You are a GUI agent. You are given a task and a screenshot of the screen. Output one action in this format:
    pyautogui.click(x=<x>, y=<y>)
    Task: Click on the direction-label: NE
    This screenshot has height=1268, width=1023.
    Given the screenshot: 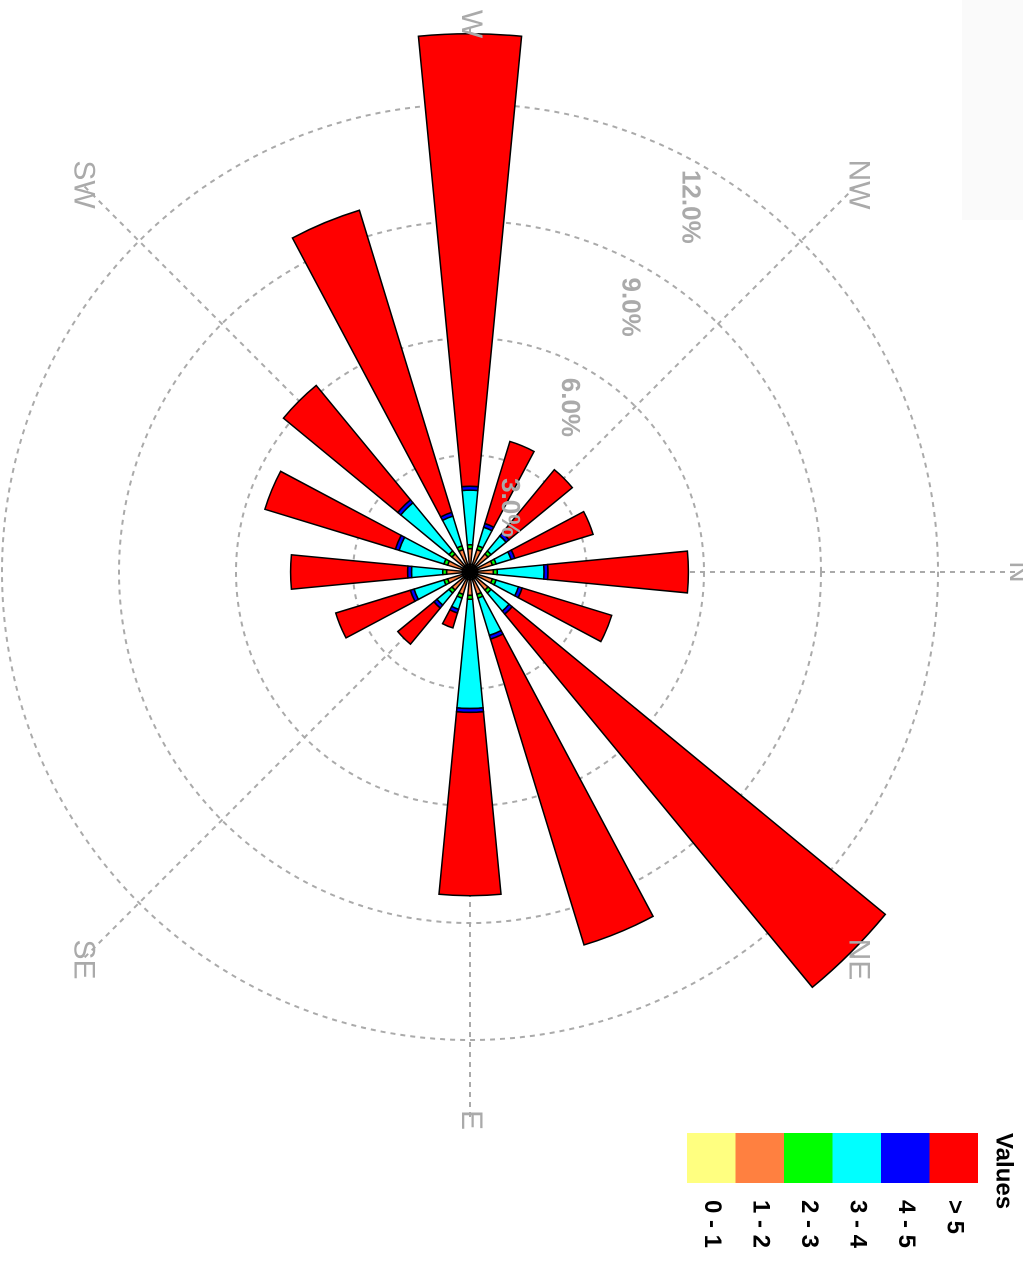 What is the action you would take?
    pyautogui.click(x=859, y=960)
    